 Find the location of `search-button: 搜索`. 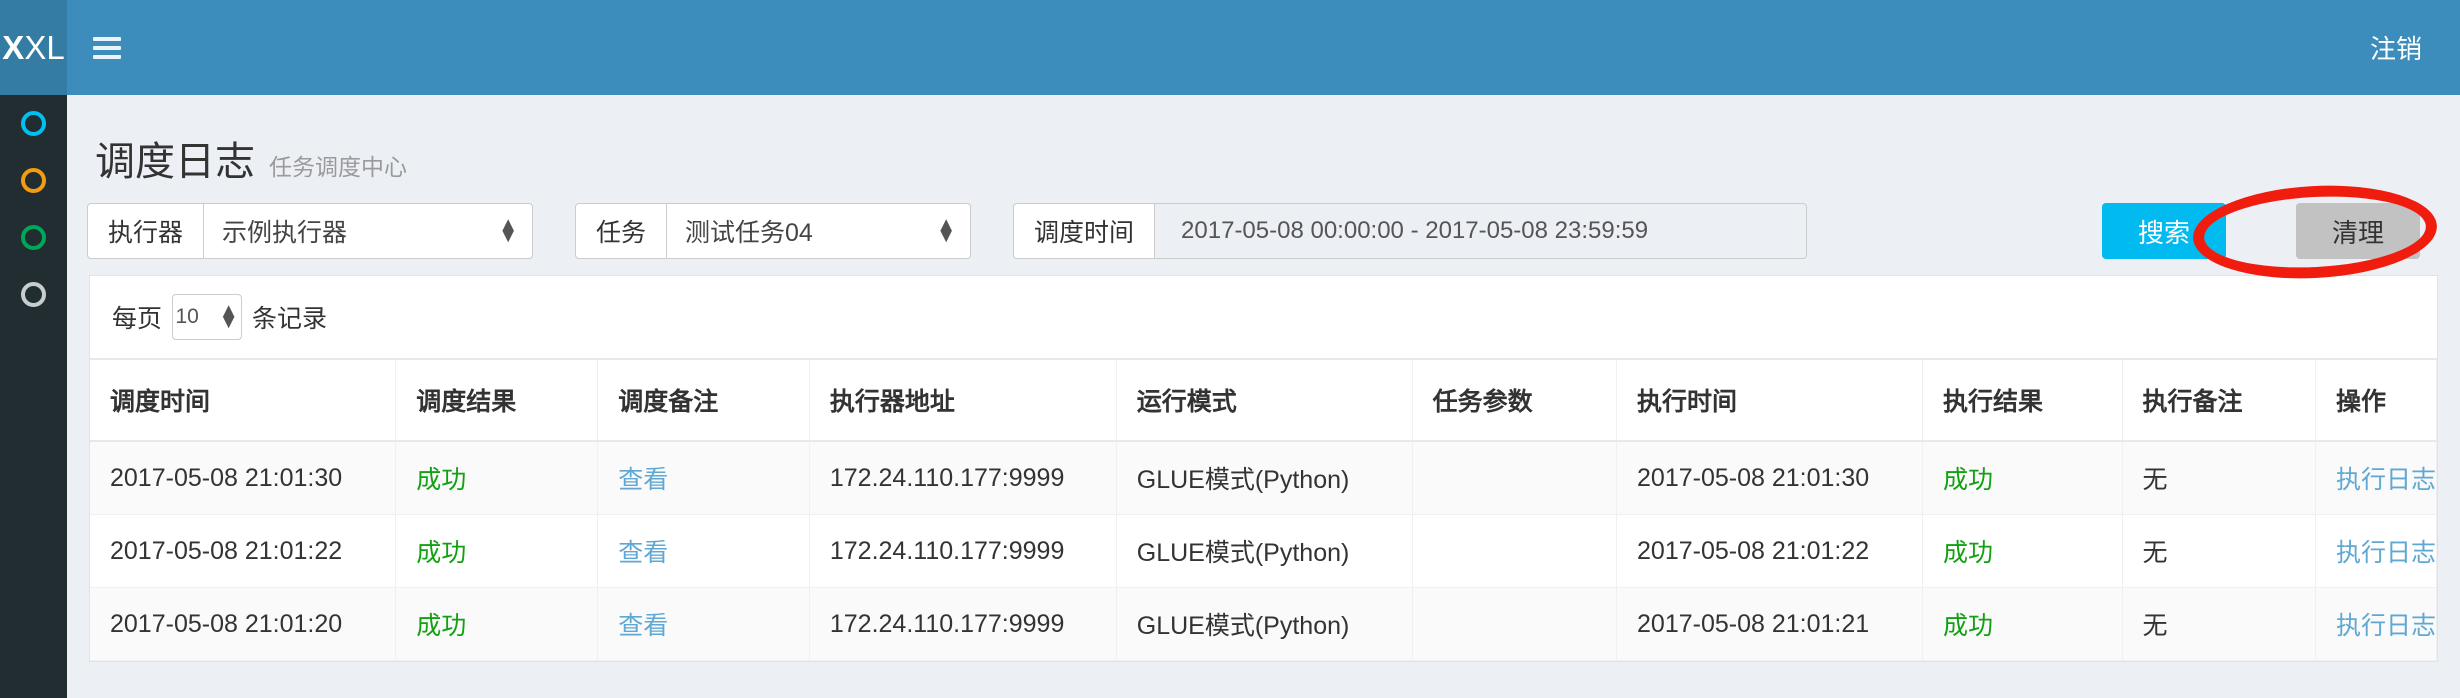

search-button: 搜索 is located at coordinates (2163, 231).